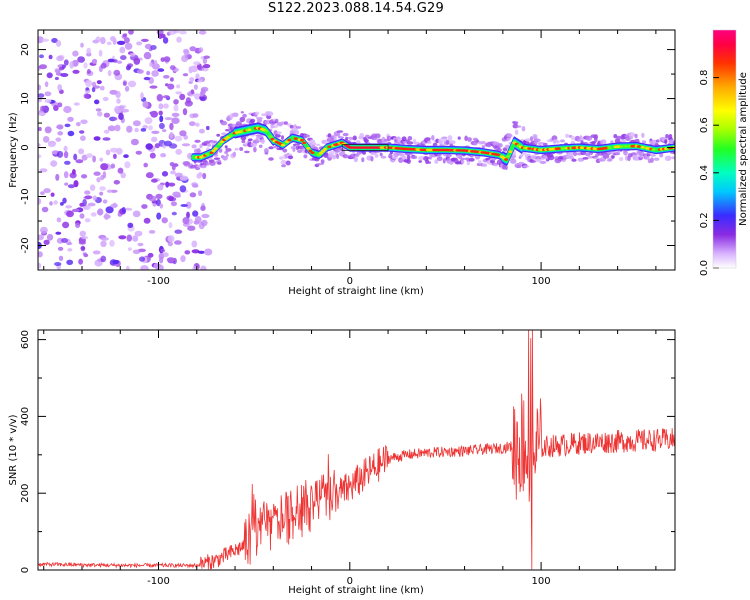 The image size is (750, 600). I want to click on colorbar-gradient, so click(724, 149).